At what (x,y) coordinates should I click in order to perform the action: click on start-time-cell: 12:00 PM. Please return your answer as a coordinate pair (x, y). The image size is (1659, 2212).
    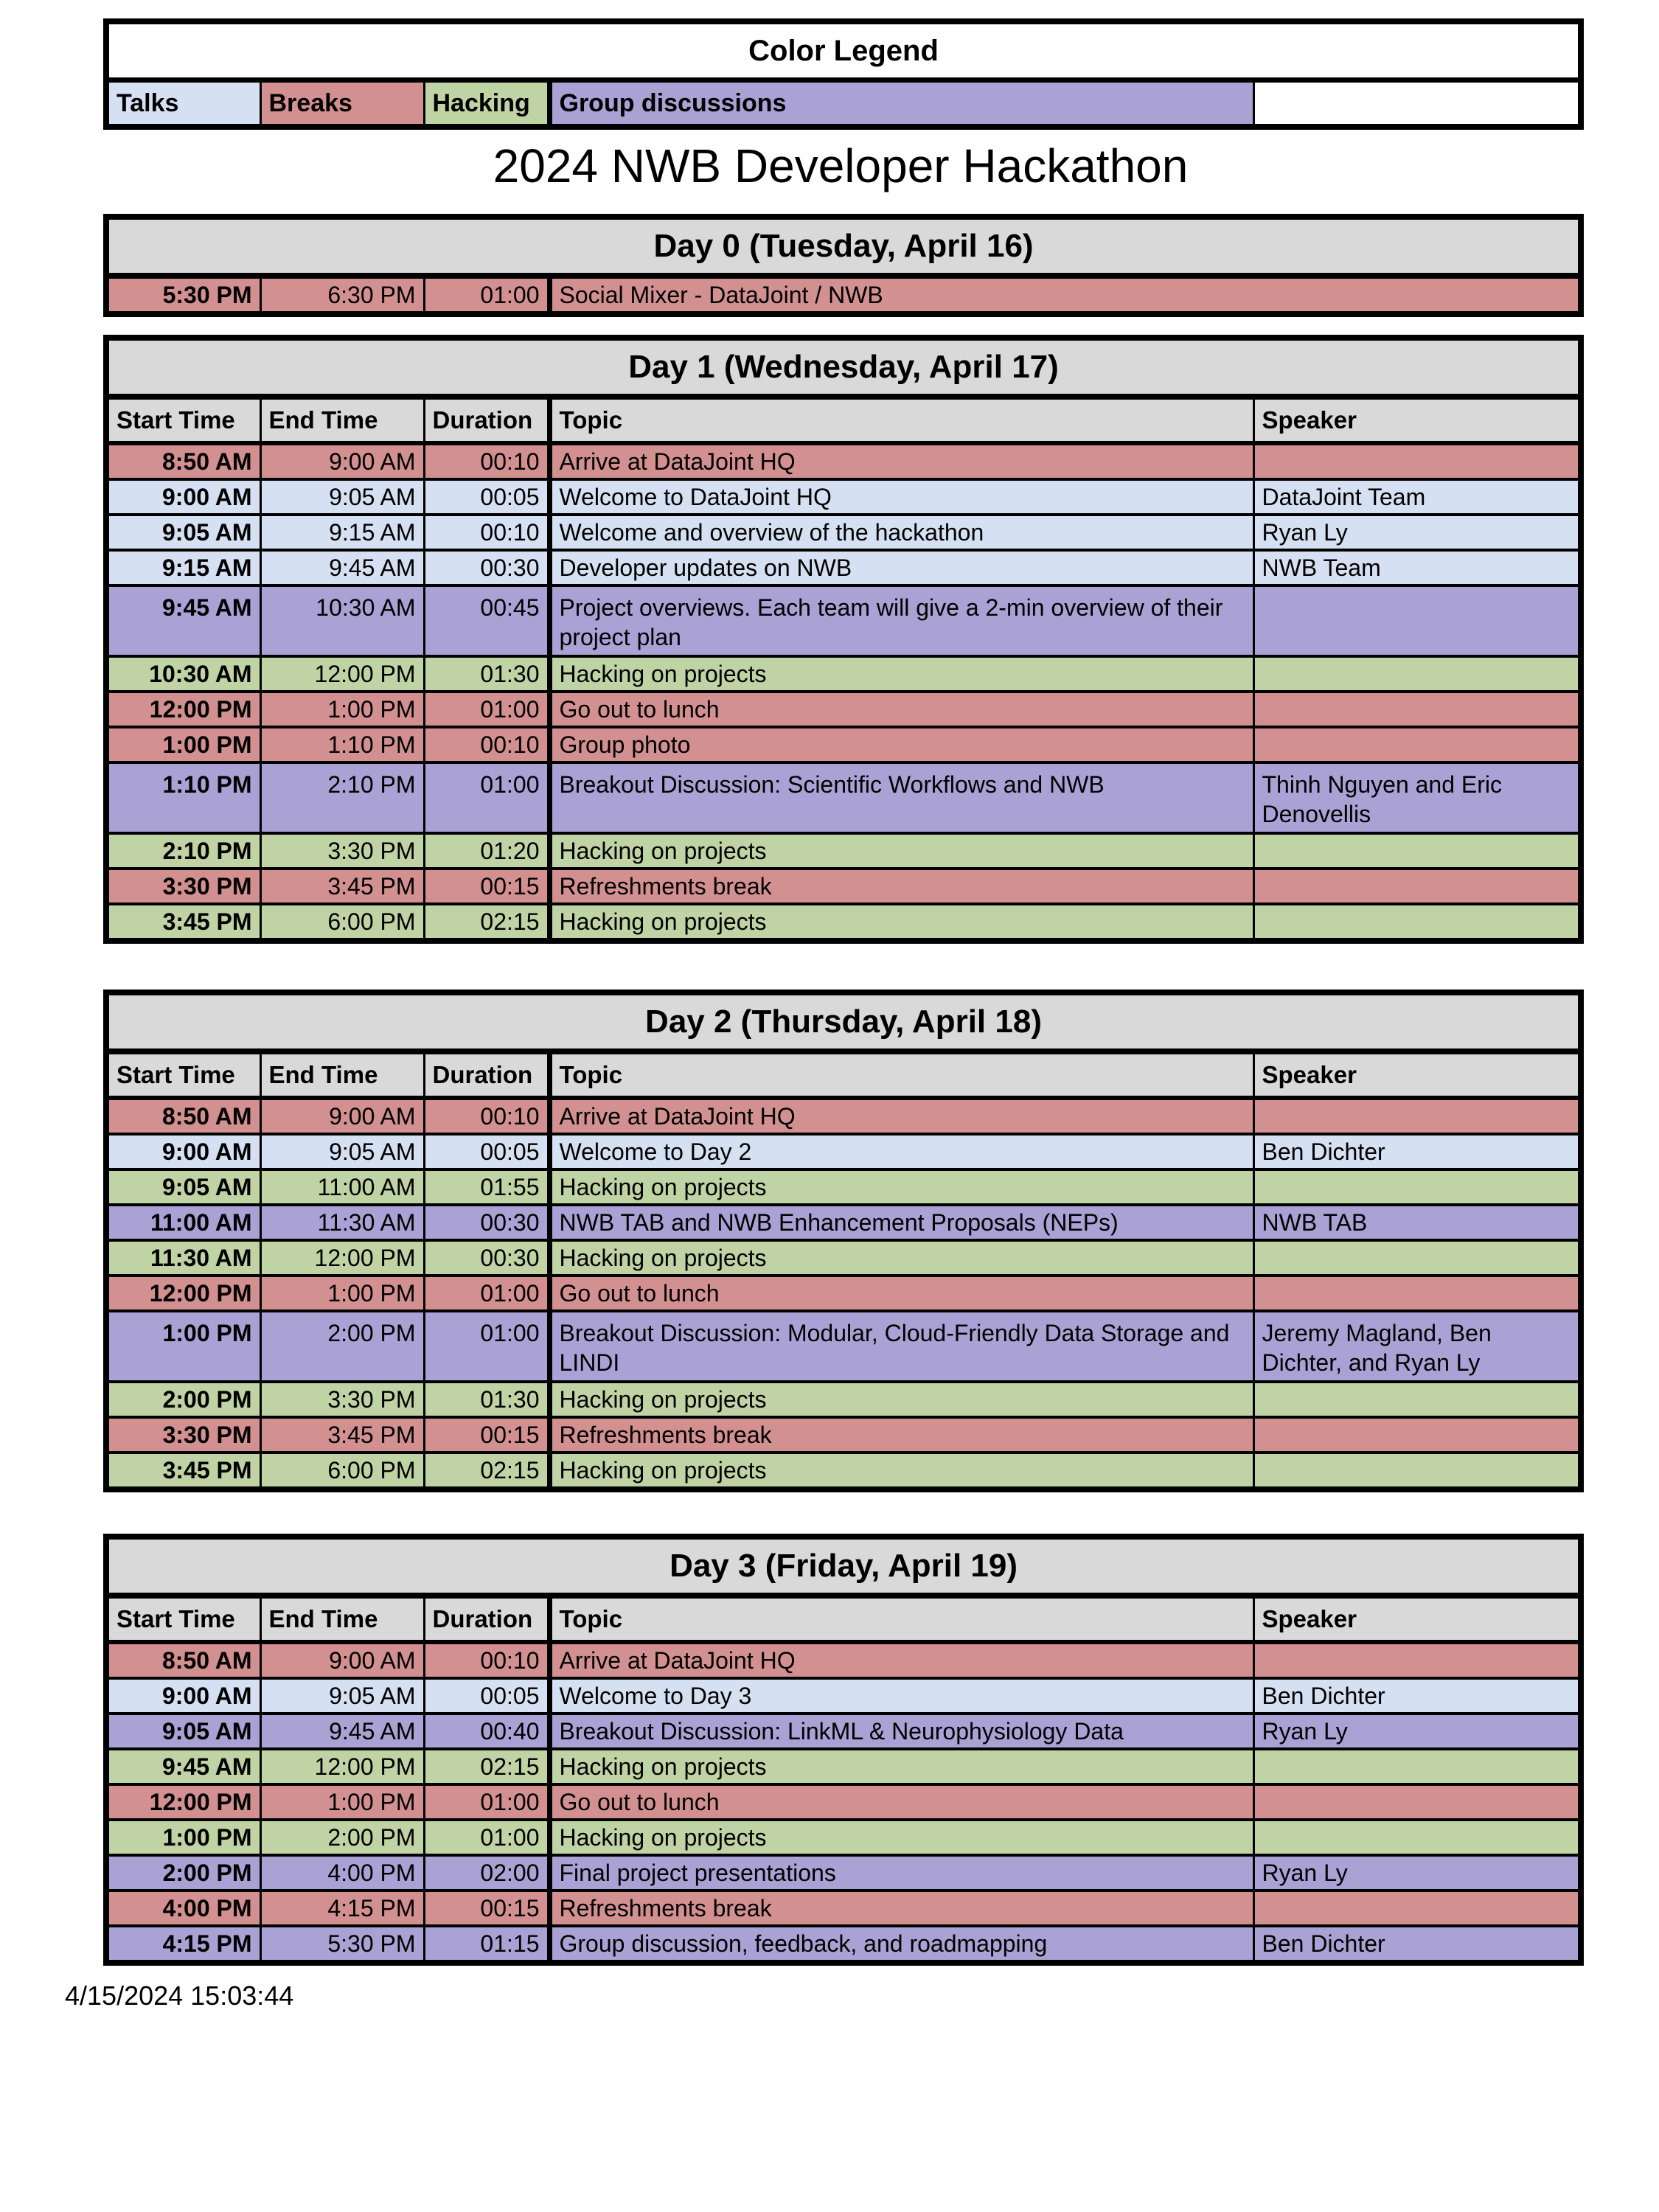
    Looking at the image, I should click on (183, 1802).